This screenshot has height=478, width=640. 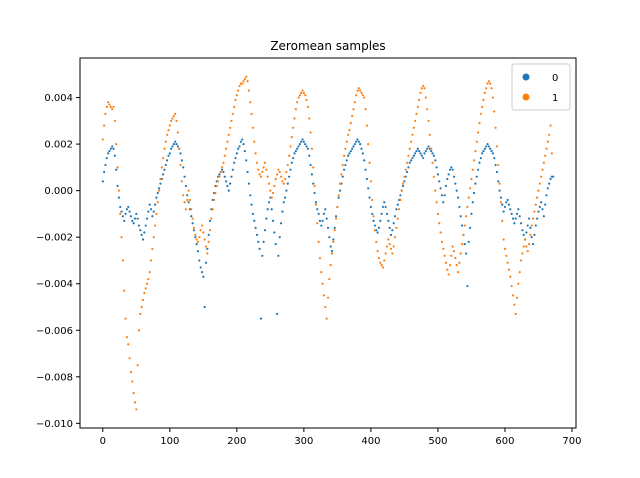 What do you see at coordinates (541, 87) in the screenshot?
I see `legend-box` at bounding box center [541, 87].